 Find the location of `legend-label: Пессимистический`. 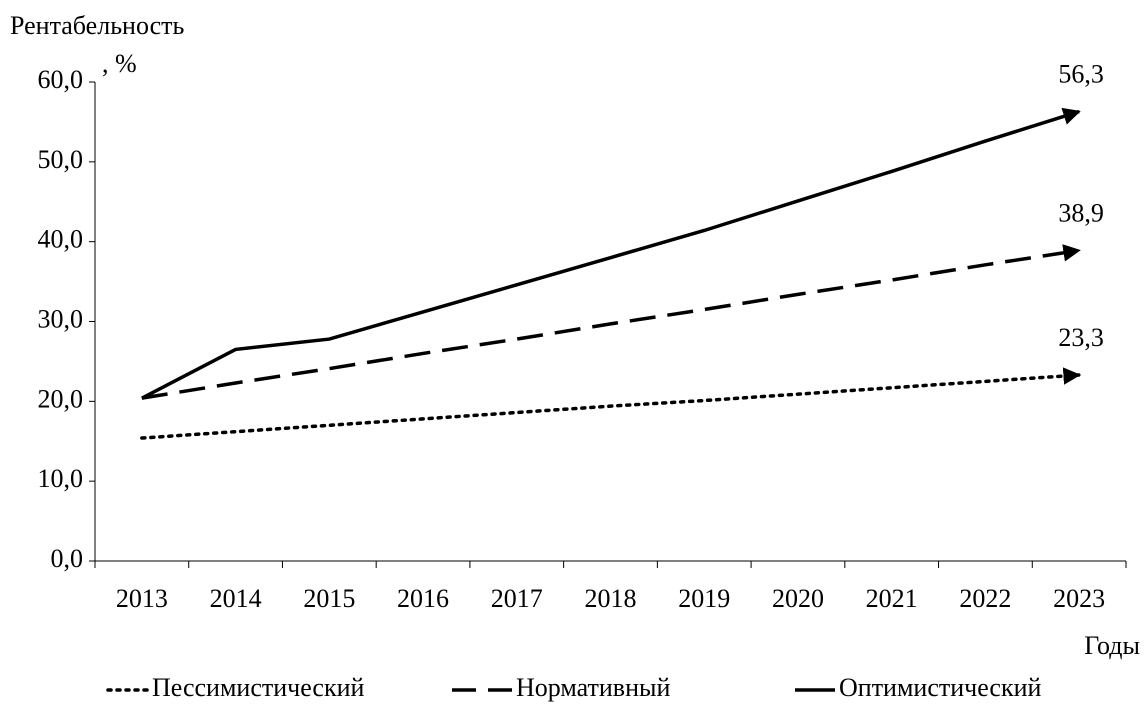

legend-label: Пессимистический is located at coordinates (258, 687).